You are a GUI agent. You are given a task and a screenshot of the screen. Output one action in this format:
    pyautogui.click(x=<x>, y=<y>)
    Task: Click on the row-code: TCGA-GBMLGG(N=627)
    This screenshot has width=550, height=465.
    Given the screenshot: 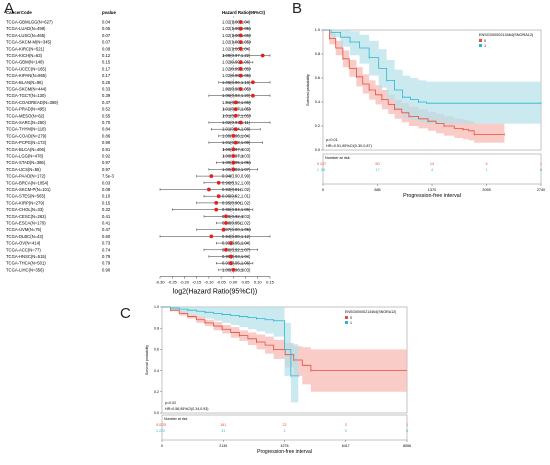 What is the action you would take?
    pyautogui.click(x=29, y=22)
    